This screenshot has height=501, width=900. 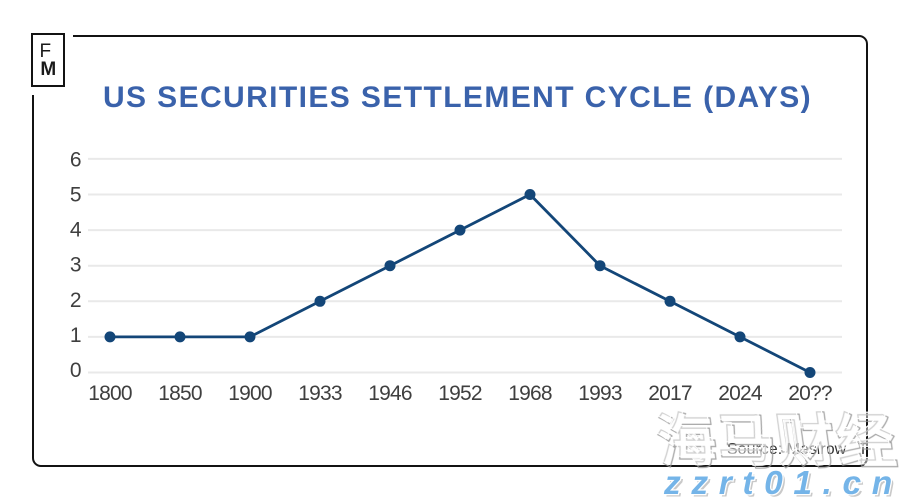 What do you see at coordinates (320, 393) in the screenshot?
I see `svg-text: 1933` at bounding box center [320, 393].